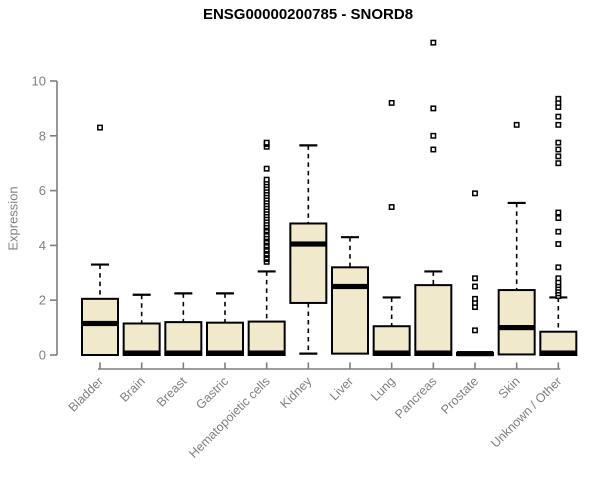 The width and height of the screenshot is (600, 500). What do you see at coordinates (296, 392) in the screenshot?
I see `x-axis-label: Kidney` at bounding box center [296, 392].